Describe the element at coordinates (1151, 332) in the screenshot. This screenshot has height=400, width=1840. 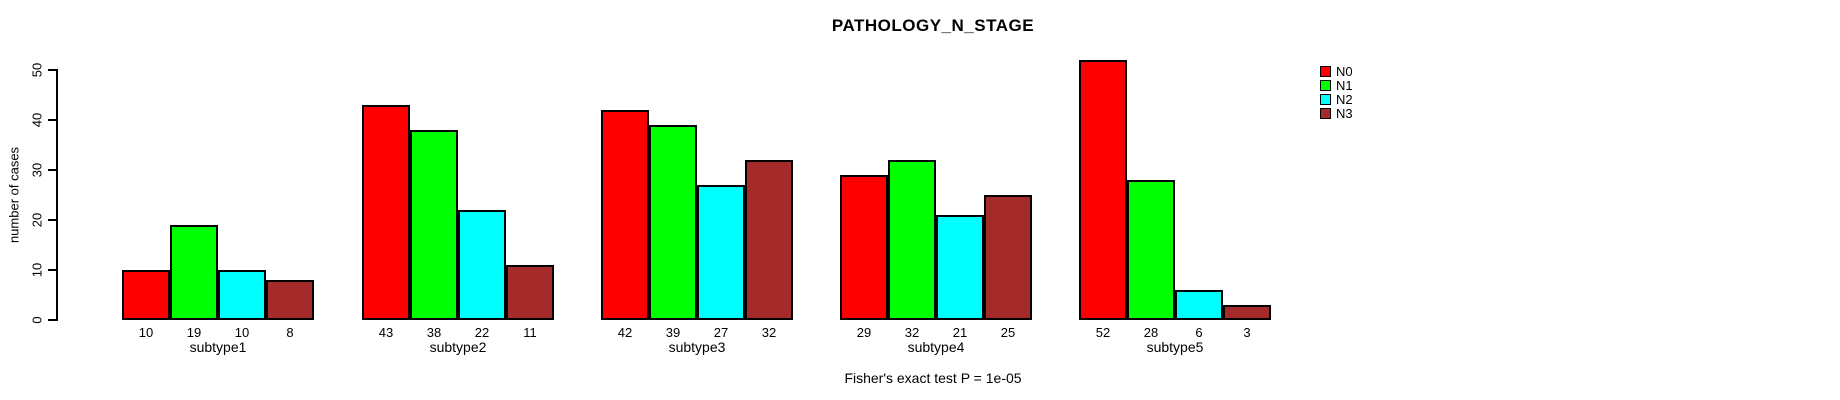
I see `bar-value-label: 28` at that location.